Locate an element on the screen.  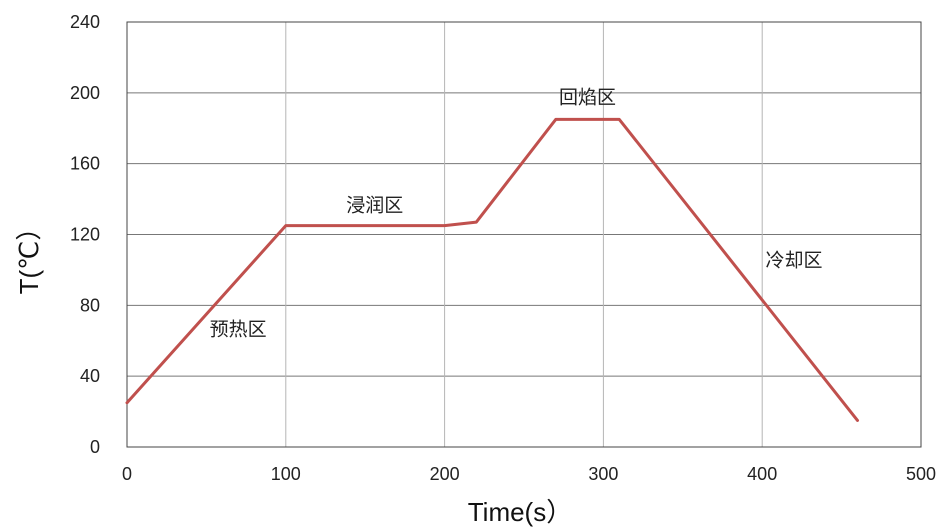
y-axis-tick-labels: 0 40 80 120 160 200 240 is located at coordinates (85, 234).